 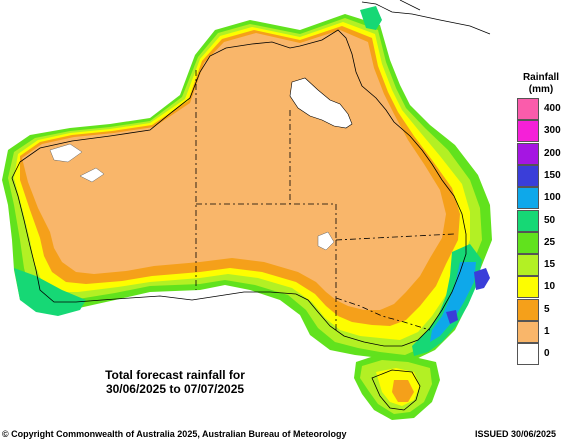 What do you see at coordinates (383, 314) in the screenshot?
I see `border-nsw-vic` at bounding box center [383, 314].